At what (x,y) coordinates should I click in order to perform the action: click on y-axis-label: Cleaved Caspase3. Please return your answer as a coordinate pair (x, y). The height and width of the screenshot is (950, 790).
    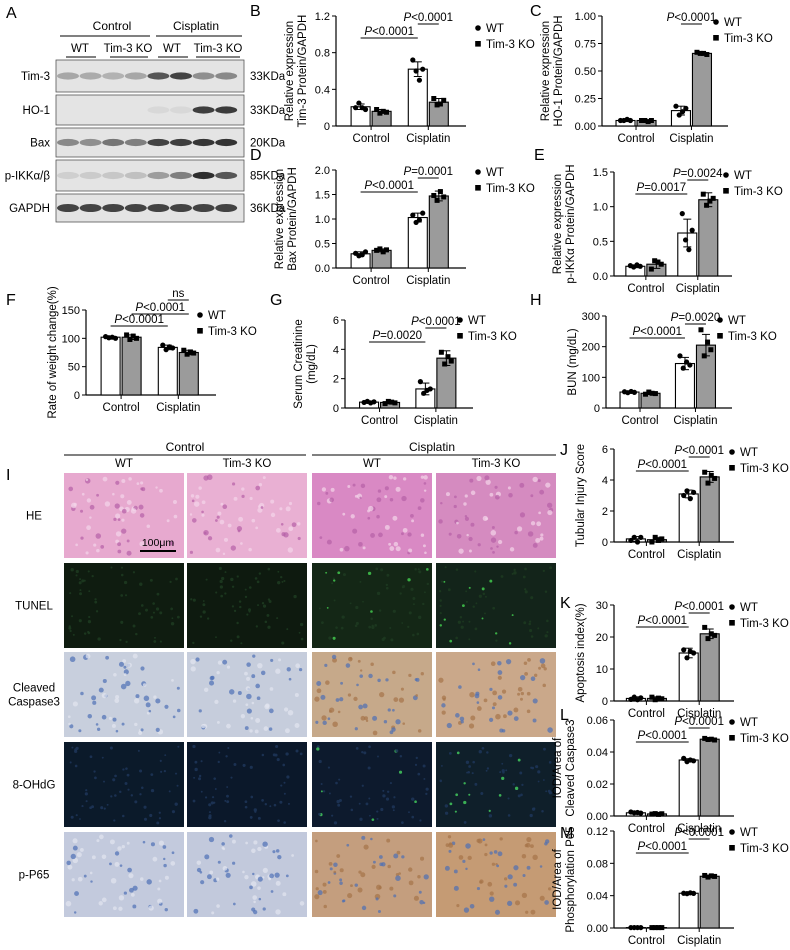
    Looking at the image, I should click on (571, 767).